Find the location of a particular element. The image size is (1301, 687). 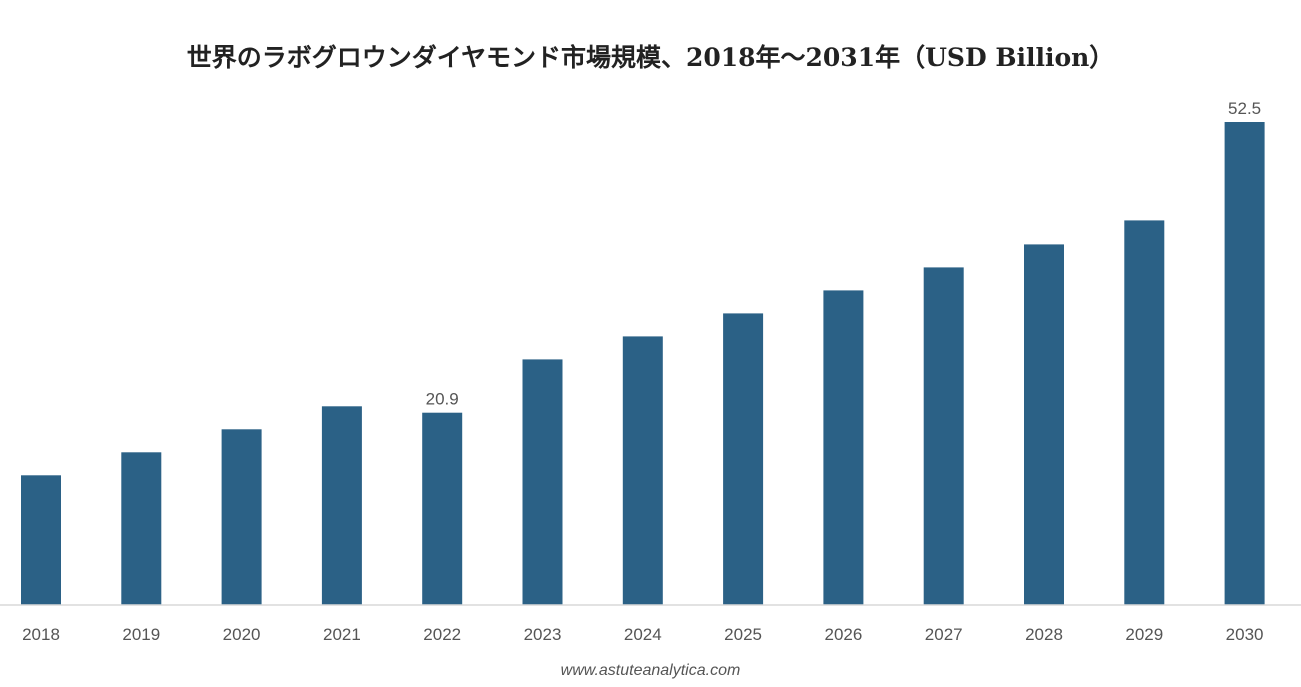

x-tick-label-2029: 2029 is located at coordinates (1144, 634).